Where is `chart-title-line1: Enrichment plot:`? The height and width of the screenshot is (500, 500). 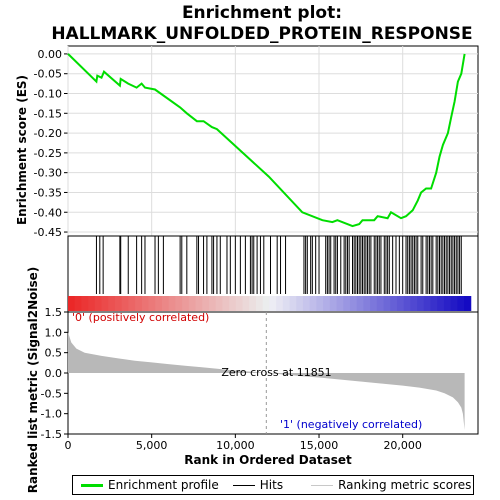 chart-title-line1: Enrichment plot: is located at coordinates (262, 13).